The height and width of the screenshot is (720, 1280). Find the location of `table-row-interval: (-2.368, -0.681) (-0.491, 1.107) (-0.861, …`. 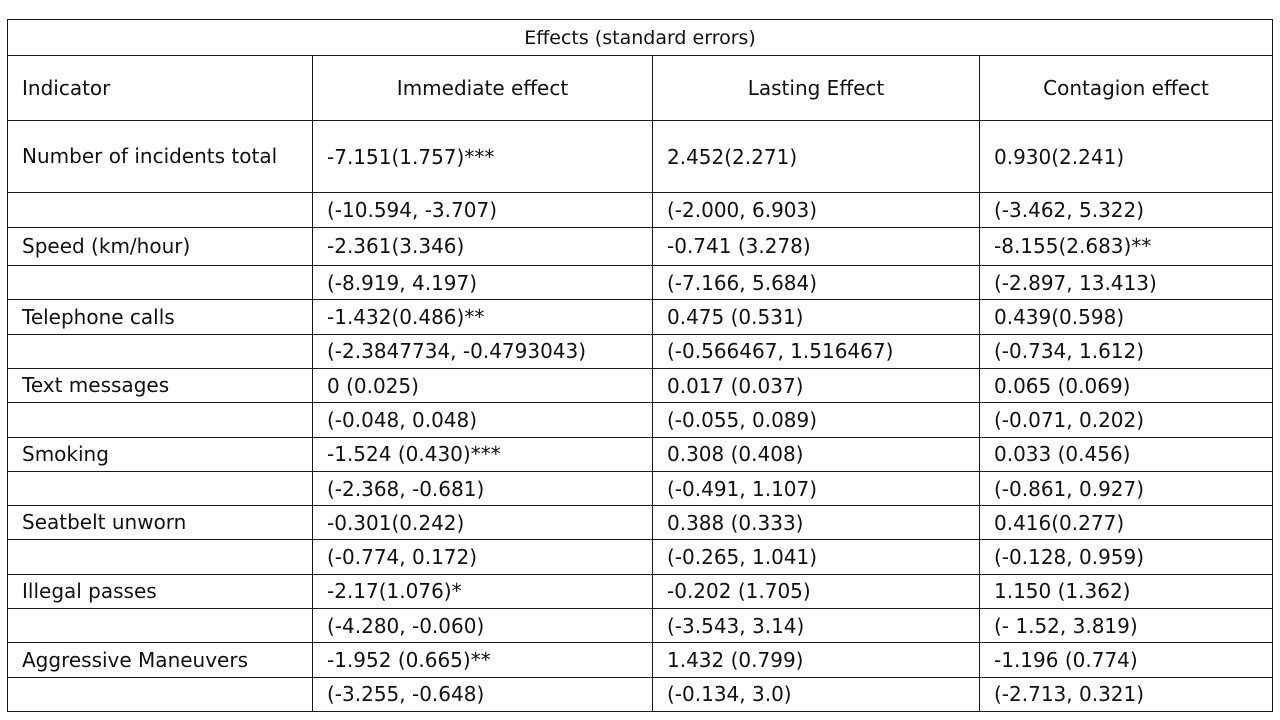

table-row-interval: (-2.368, -0.681) (-0.491, 1.107) (-0.861, … is located at coordinates (640, 488).